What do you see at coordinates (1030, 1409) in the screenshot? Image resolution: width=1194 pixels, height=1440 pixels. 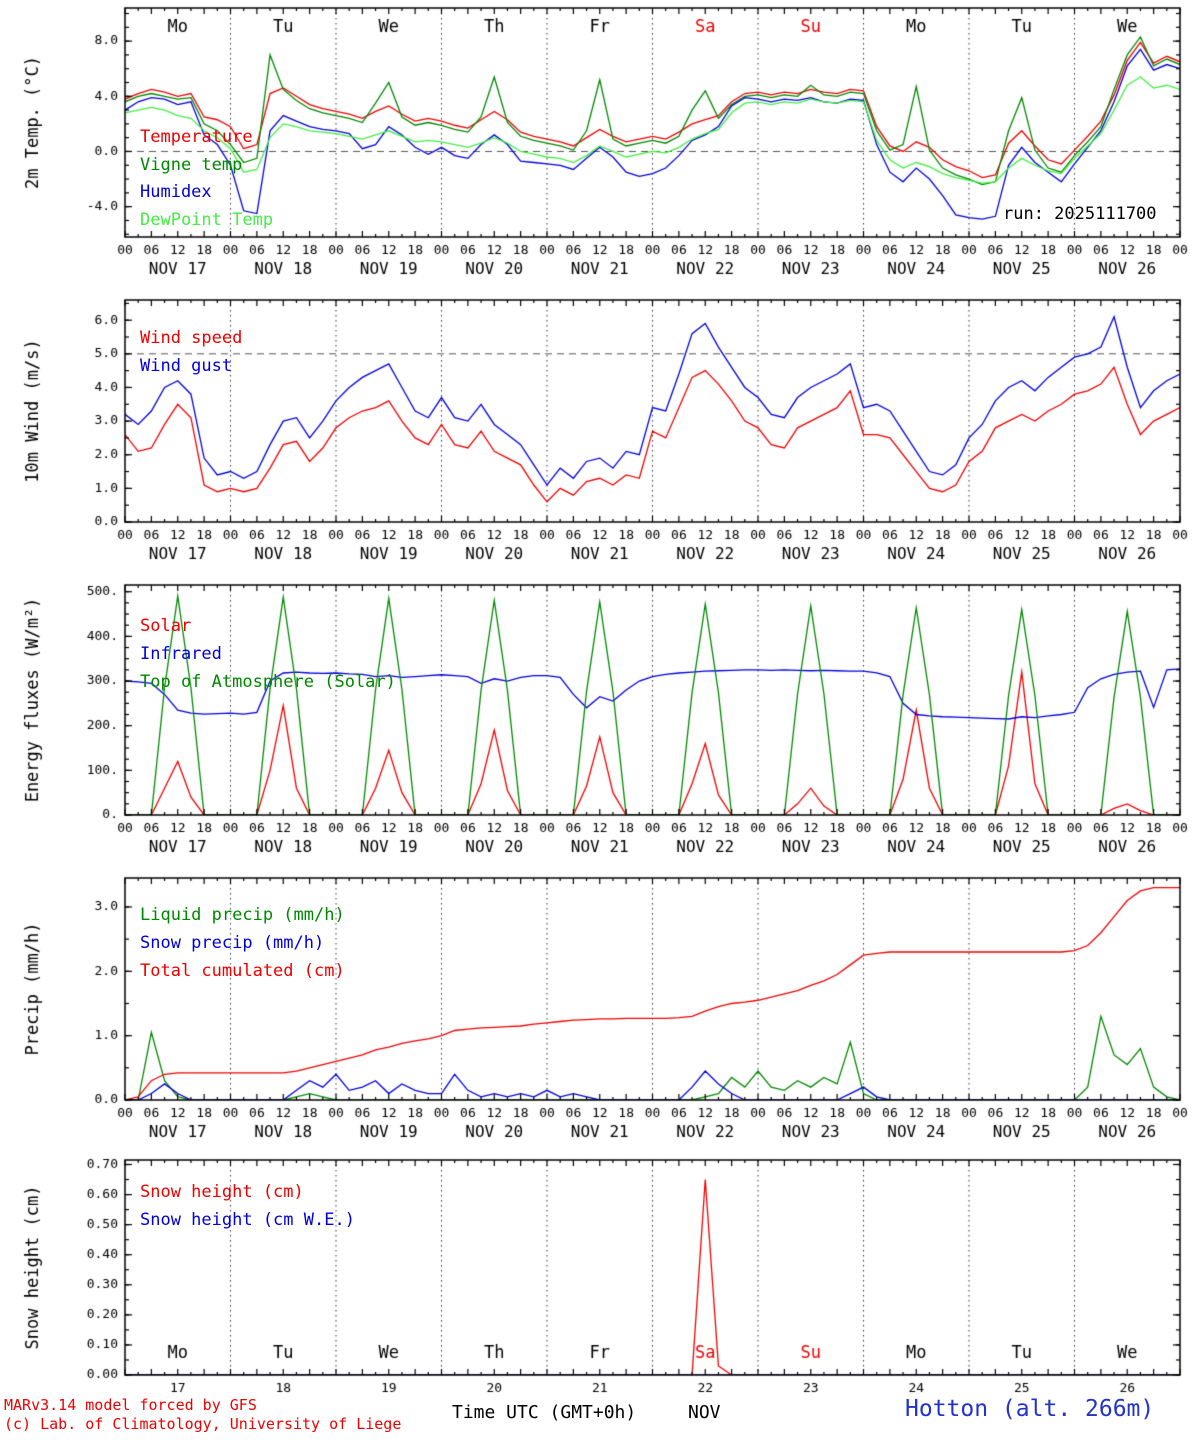 I see `station-label: Hotton (alt. 266m)` at bounding box center [1030, 1409].